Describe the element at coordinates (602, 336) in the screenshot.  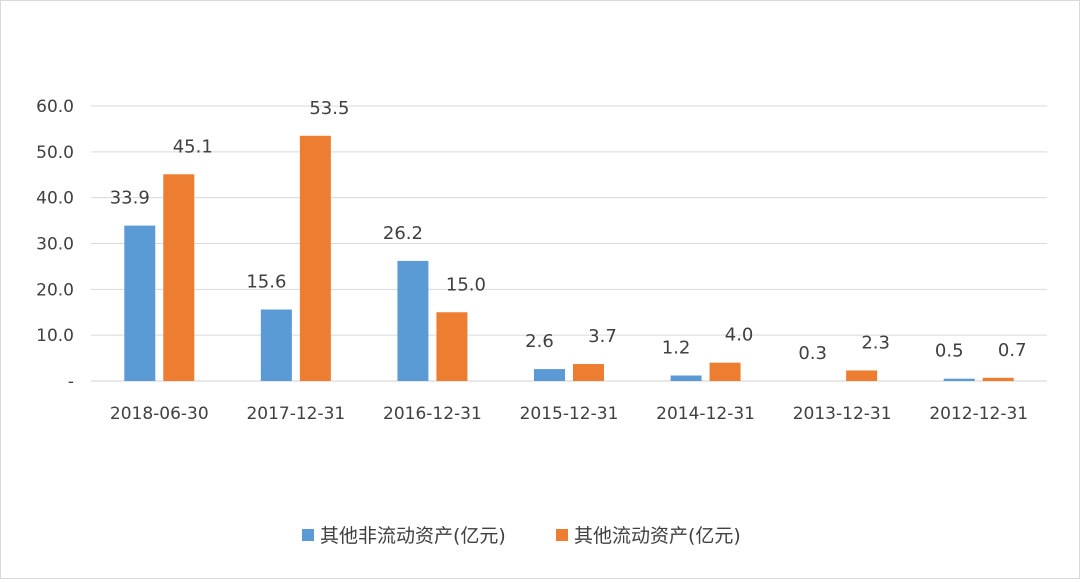
I see `data-label: 3.7` at that location.